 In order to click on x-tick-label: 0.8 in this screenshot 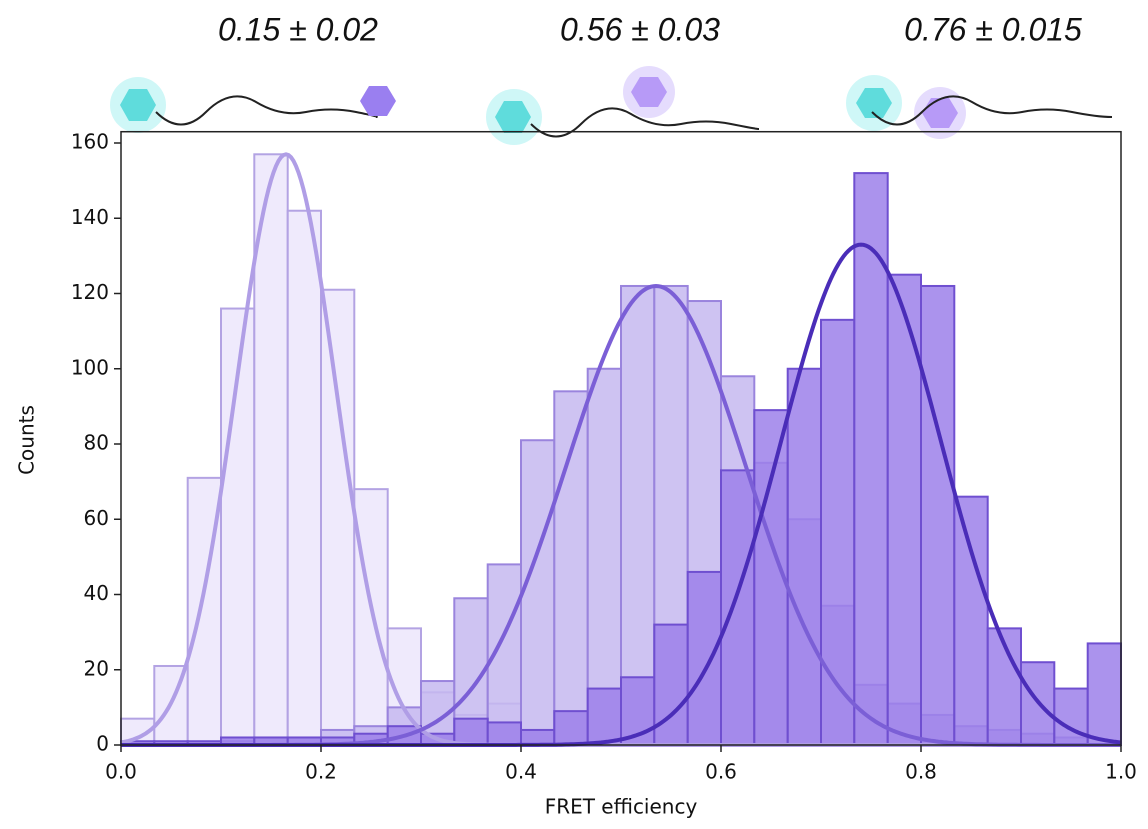, I will do `click(921, 772)`.